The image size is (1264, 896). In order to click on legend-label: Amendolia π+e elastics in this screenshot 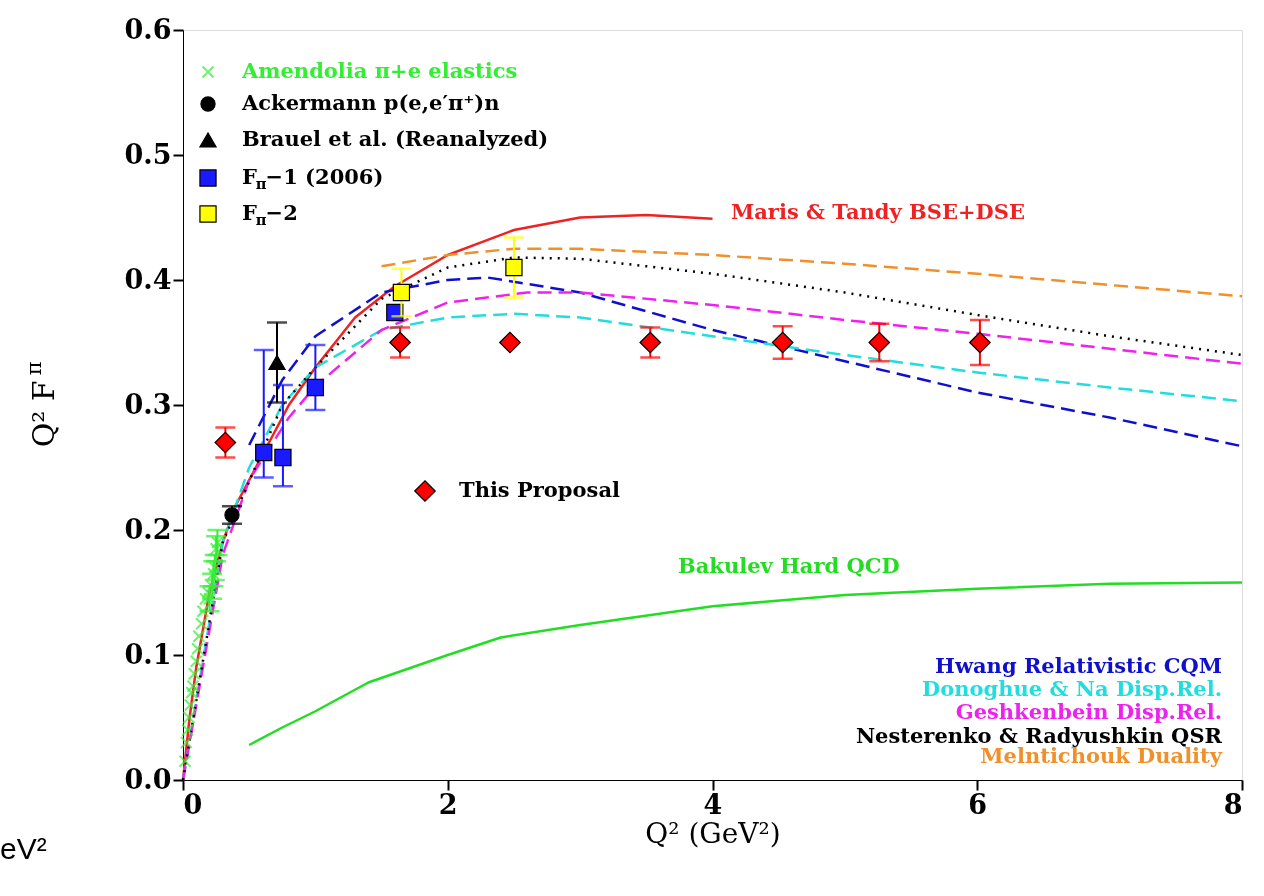, I will do `click(379, 70)`.